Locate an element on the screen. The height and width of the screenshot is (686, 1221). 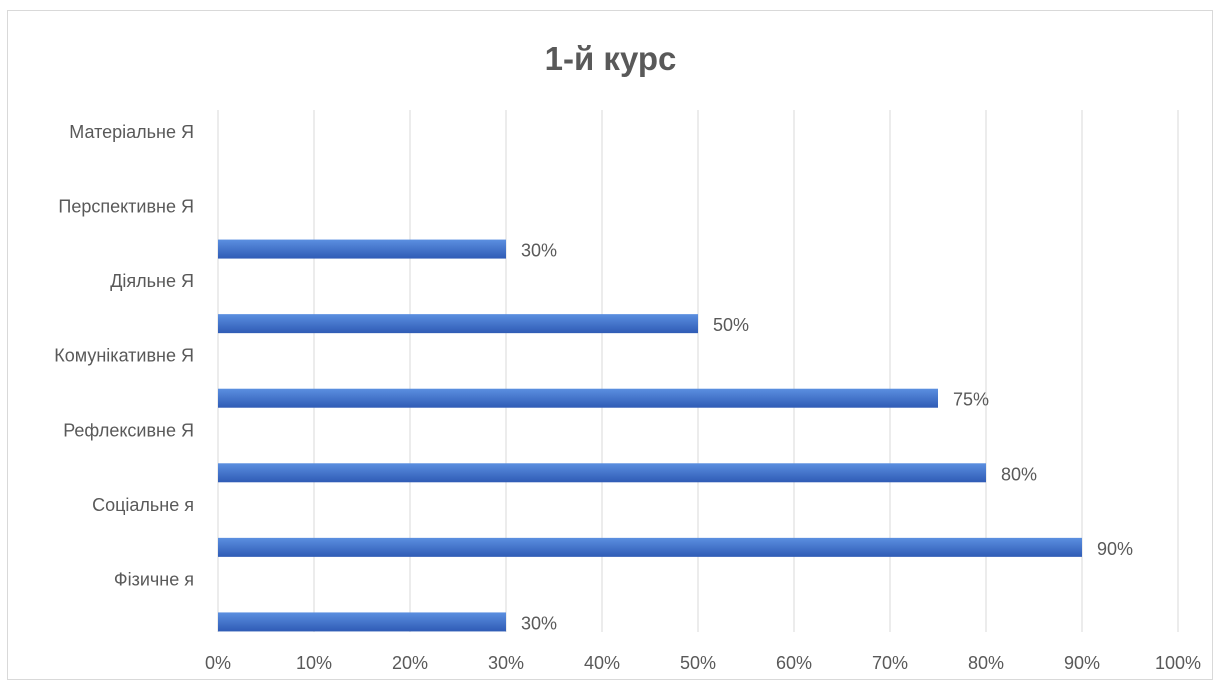
data-label: 75% is located at coordinates (971, 400).